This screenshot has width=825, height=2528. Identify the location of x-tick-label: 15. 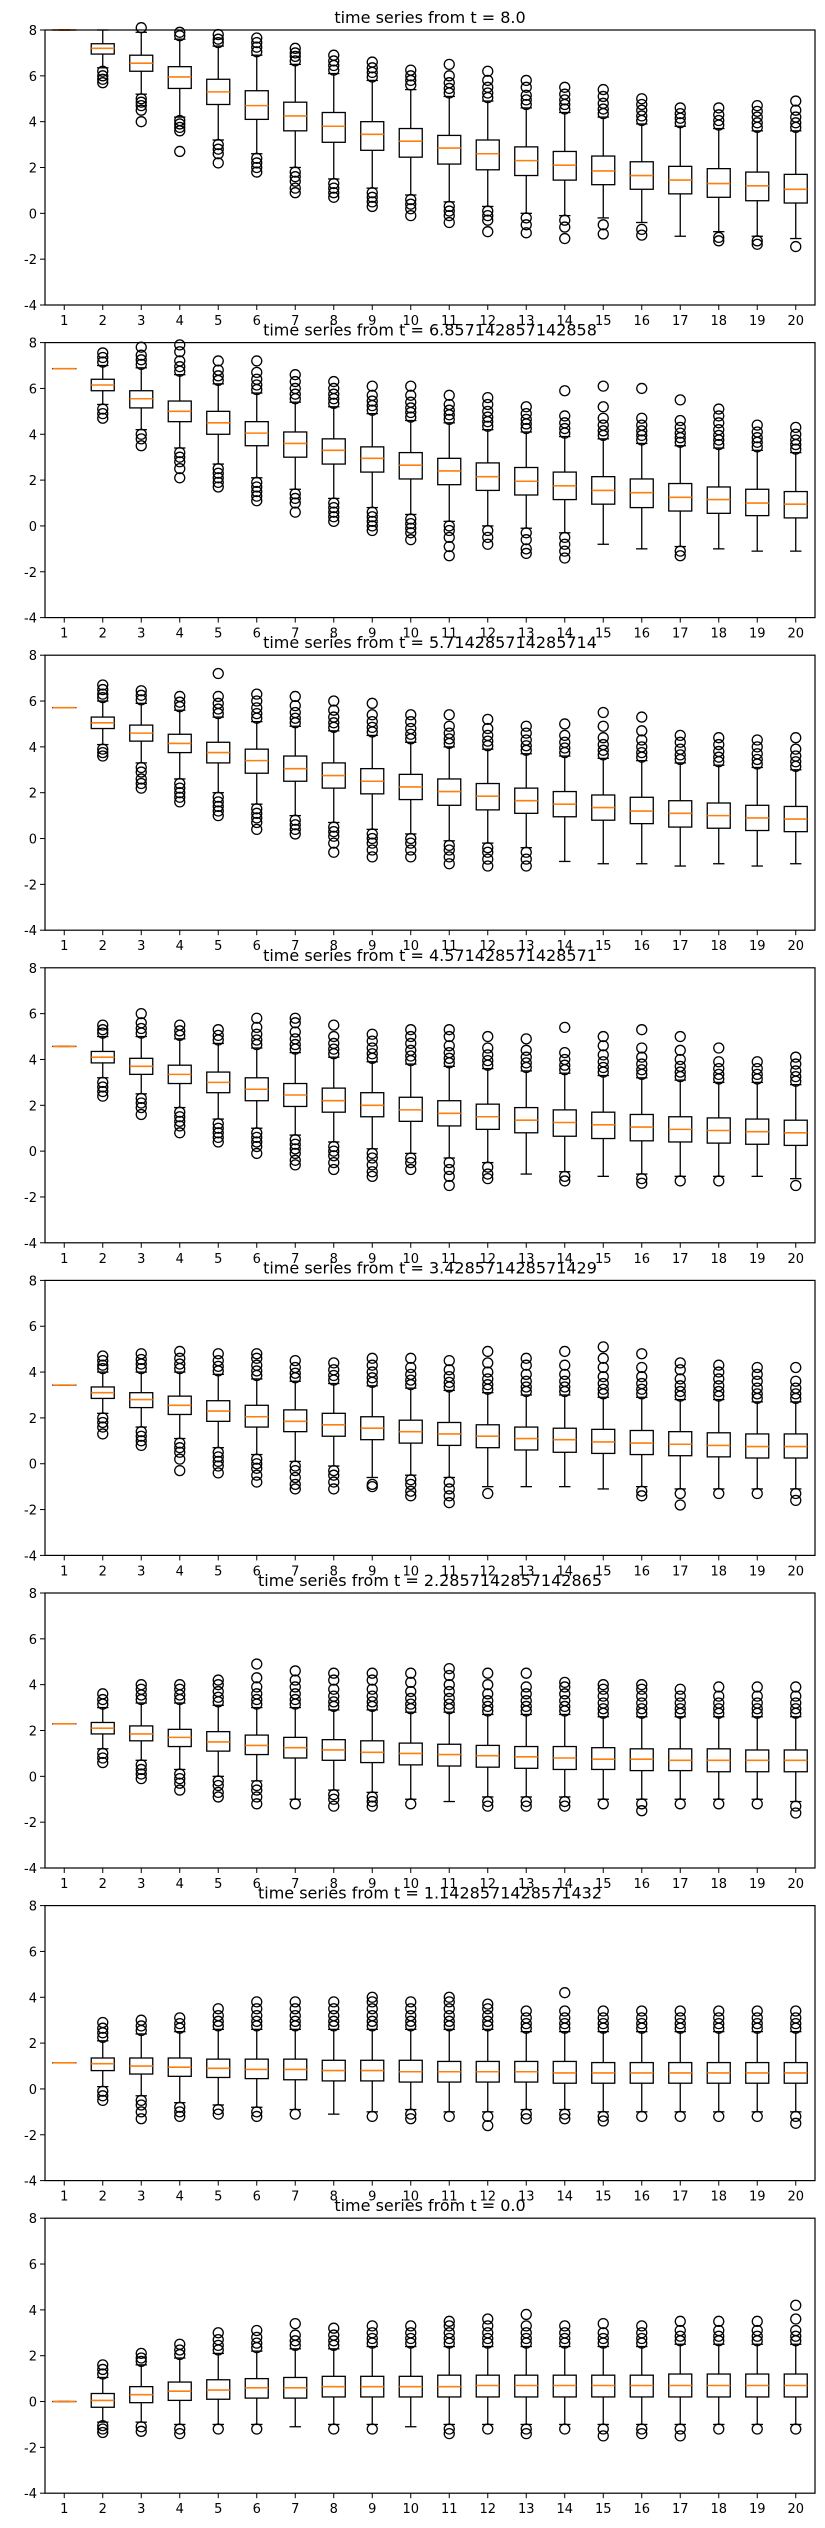
(603, 2509).